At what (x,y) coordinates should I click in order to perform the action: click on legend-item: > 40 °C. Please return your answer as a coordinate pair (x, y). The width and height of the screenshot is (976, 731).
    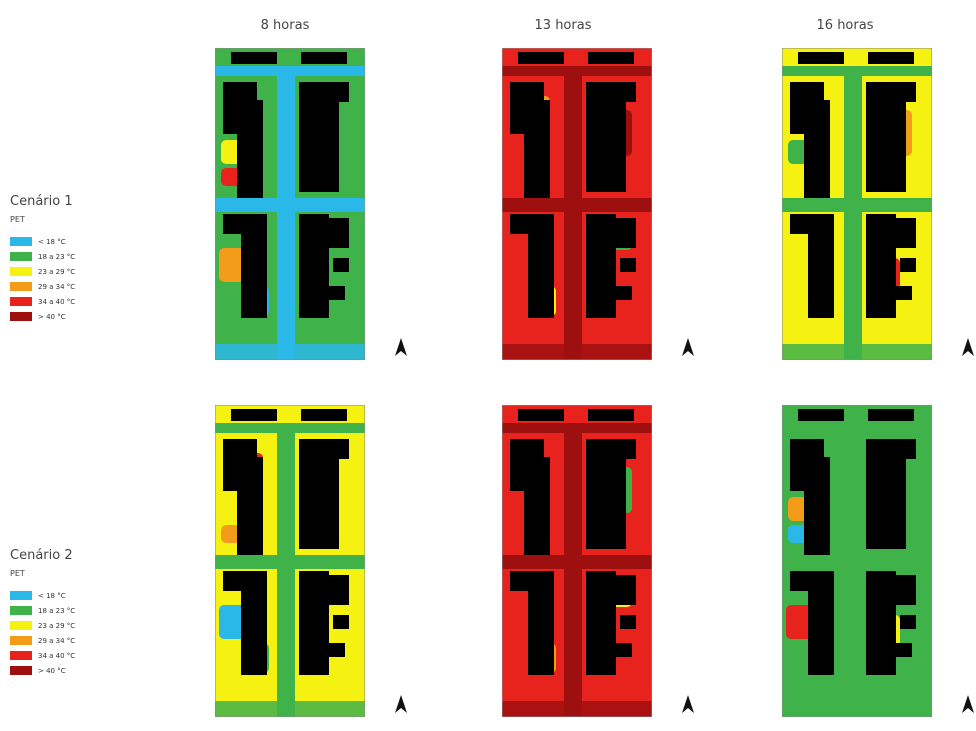
    Looking at the image, I should click on (42, 316).